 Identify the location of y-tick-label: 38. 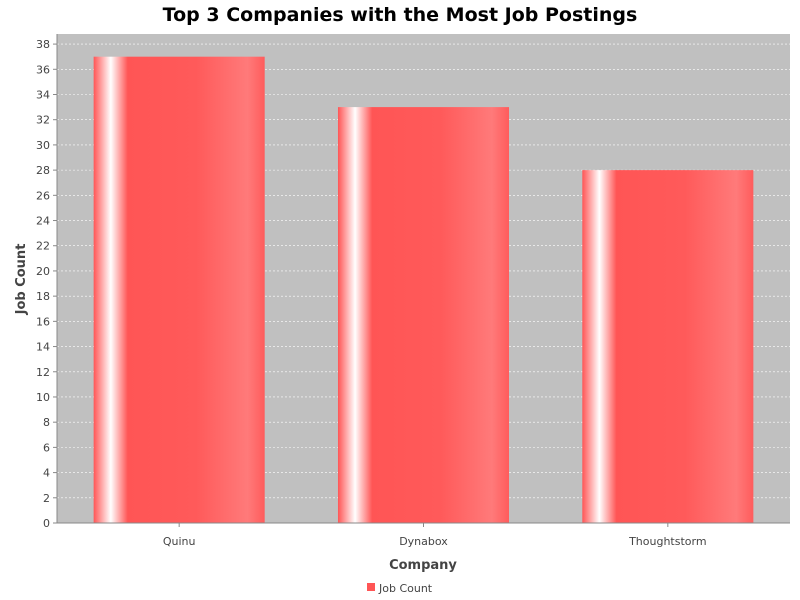
(43, 44).